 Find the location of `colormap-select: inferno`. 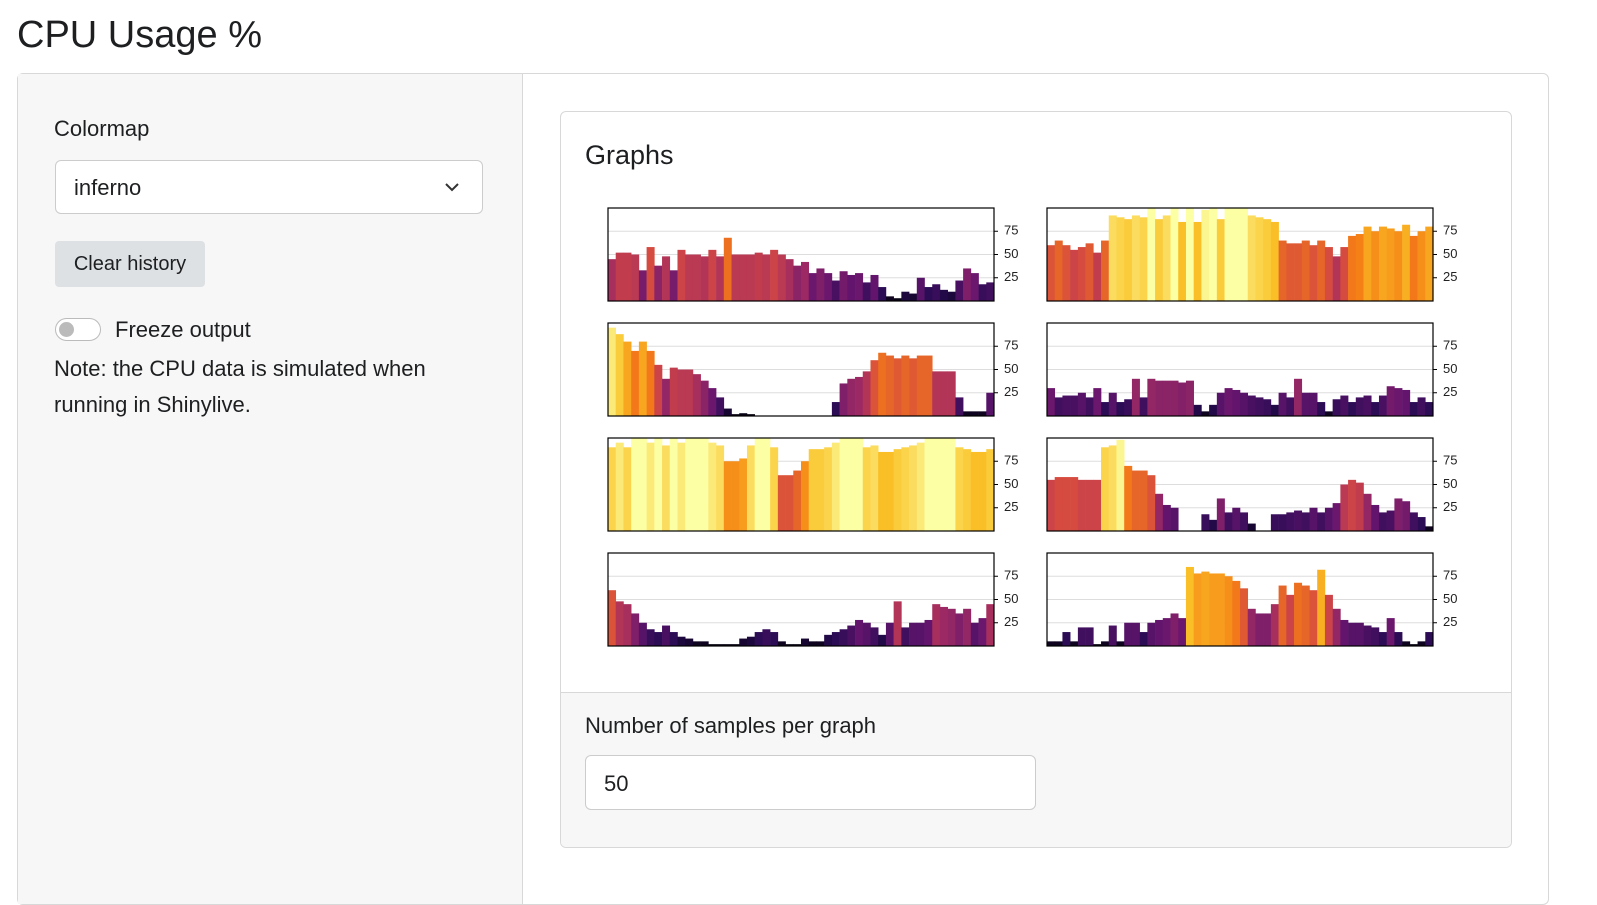

colormap-select: inferno is located at coordinates (269, 187).